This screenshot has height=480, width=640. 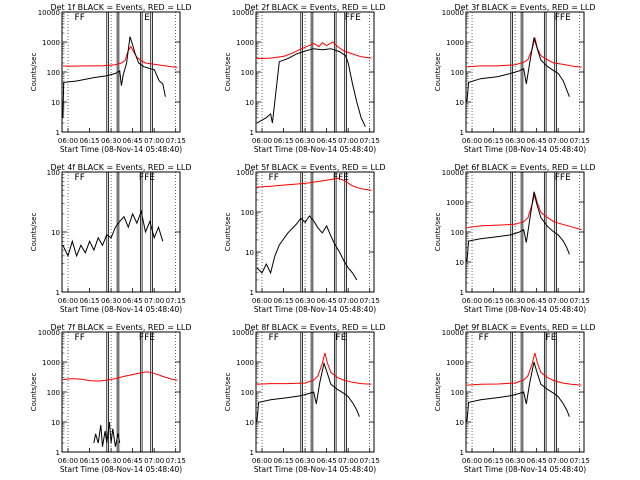 I want to click on panel-title: Det 6f BLACK = Events, RED = LLD, so click(x=524, y=167).